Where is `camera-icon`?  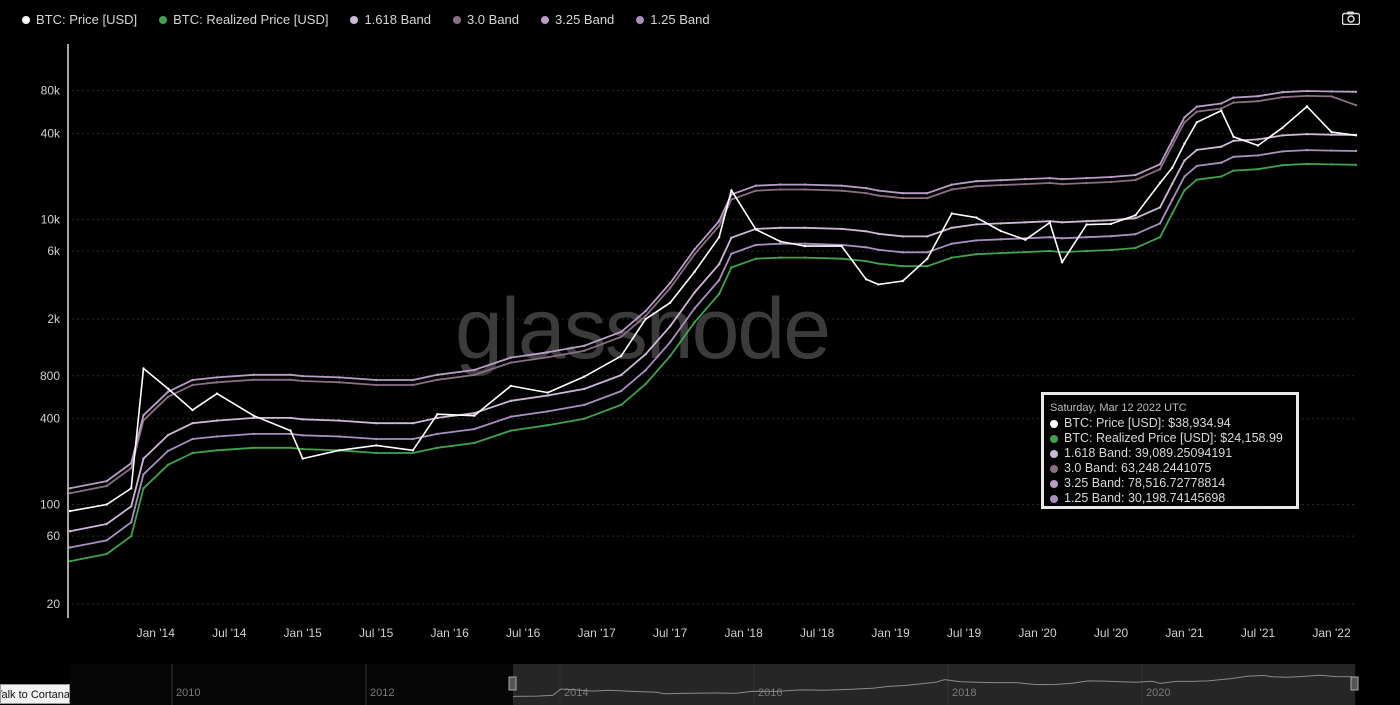
camera-icon is located at coordinates (1351, 18).